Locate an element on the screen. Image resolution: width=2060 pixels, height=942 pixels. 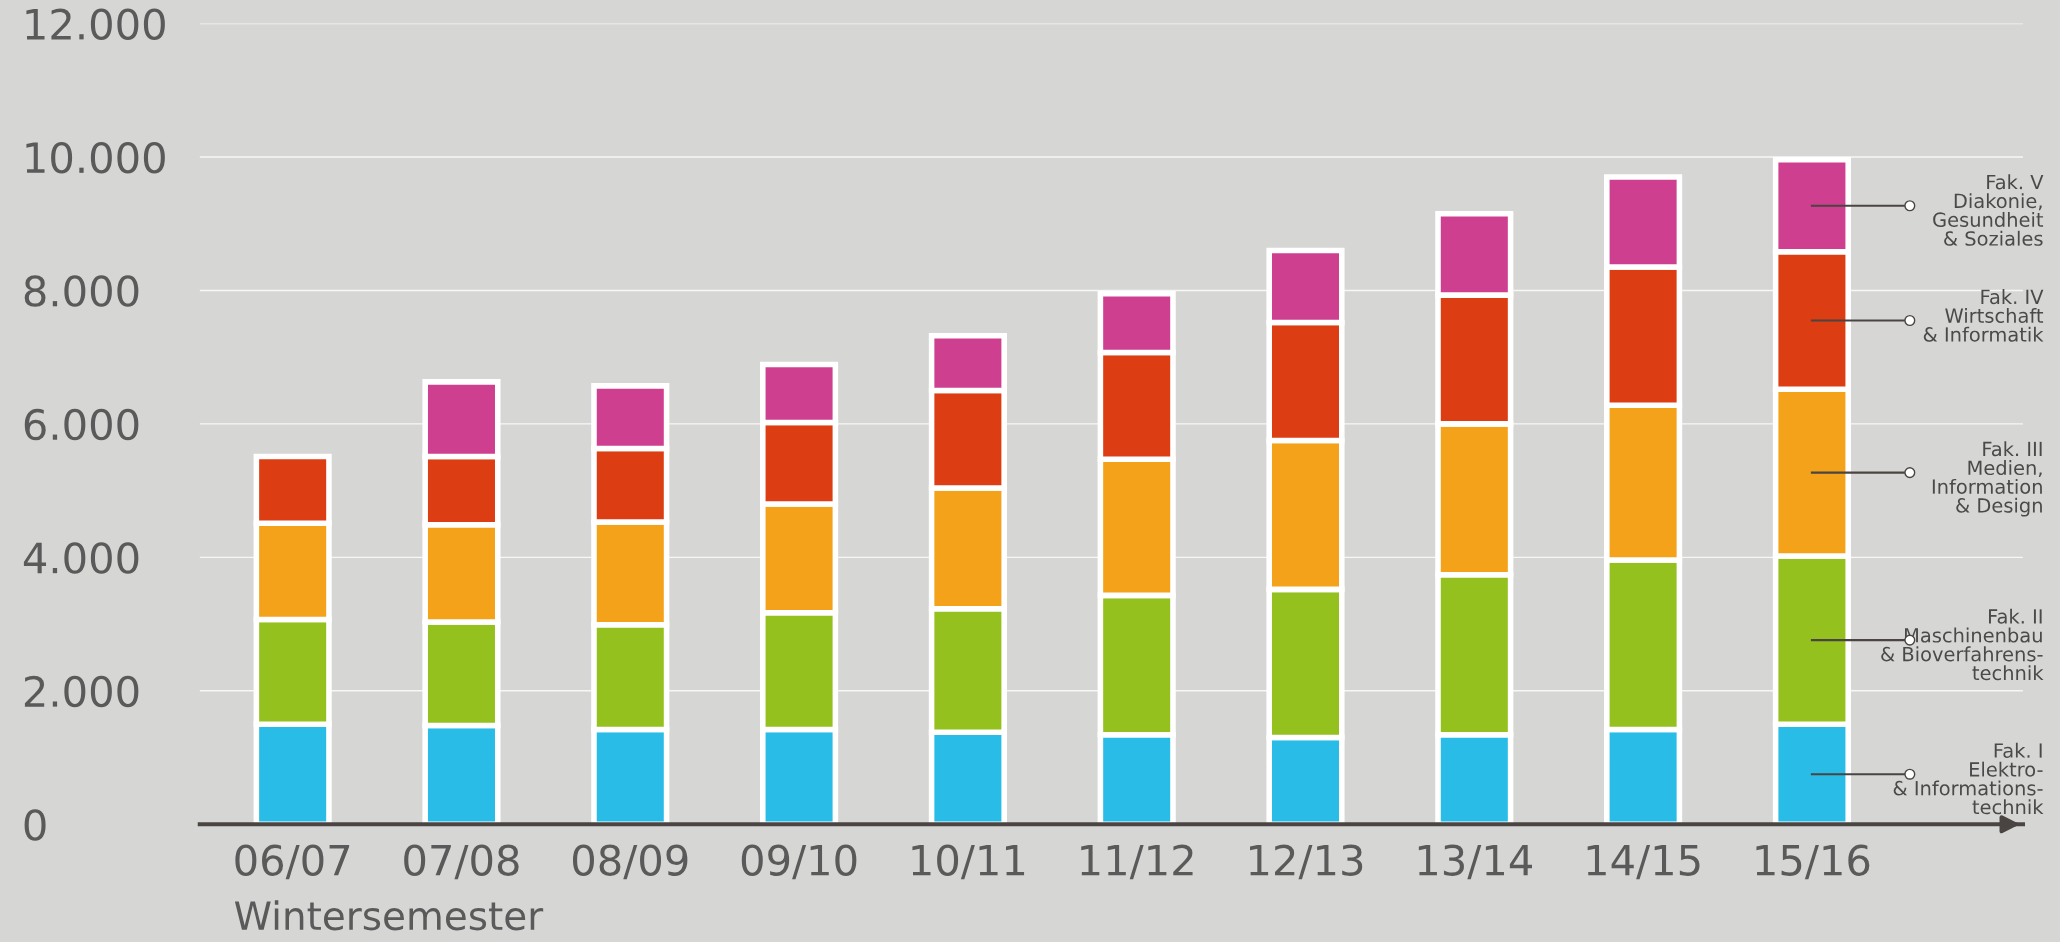
text: Fak. III Medien, Information & Design is located at coordinates (1987, 479).